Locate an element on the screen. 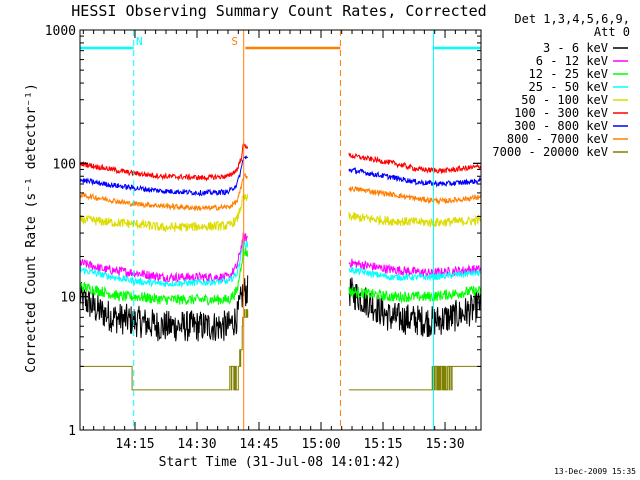  series-50-100-kev is located at coordinates (280, 213).